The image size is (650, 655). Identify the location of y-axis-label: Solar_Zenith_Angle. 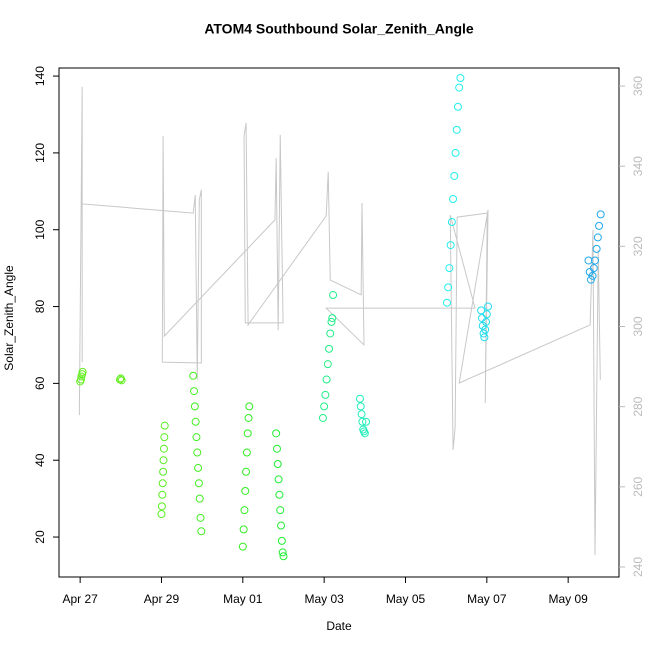
(9, 318).